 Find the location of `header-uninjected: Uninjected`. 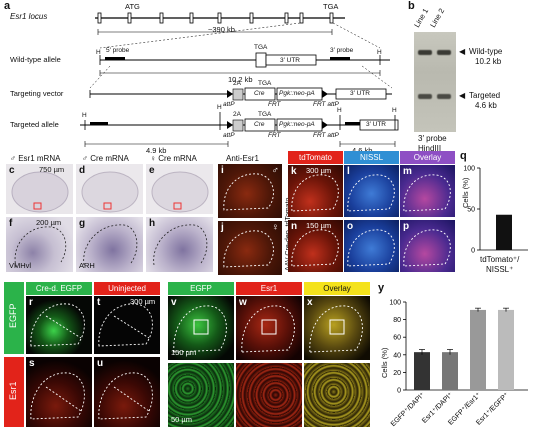

header-uninjected: Uninjected is located at coordinates (127, 288).